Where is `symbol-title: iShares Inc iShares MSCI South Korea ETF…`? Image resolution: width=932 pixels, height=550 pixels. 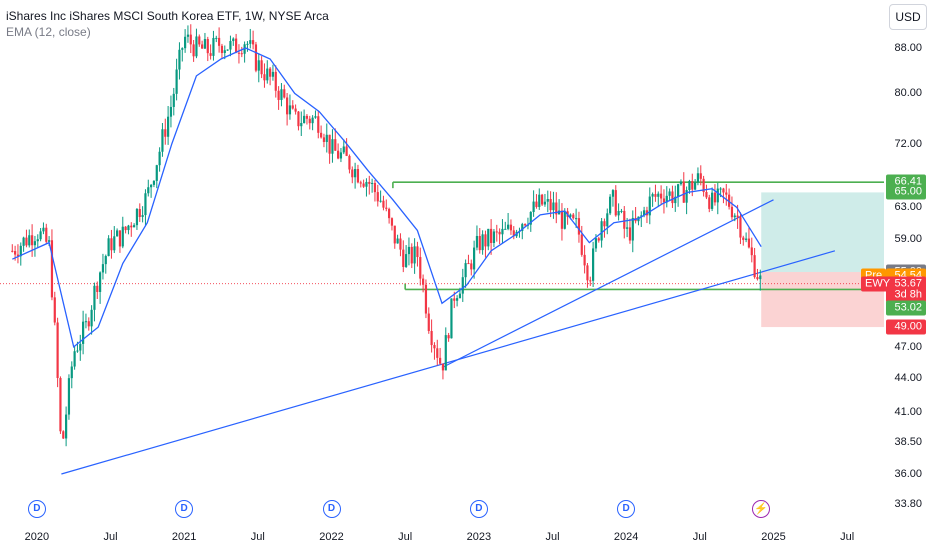 symbol-title: iShares Inc iShares MSCI South Korea ETF… is located at coordinates (167, 16).